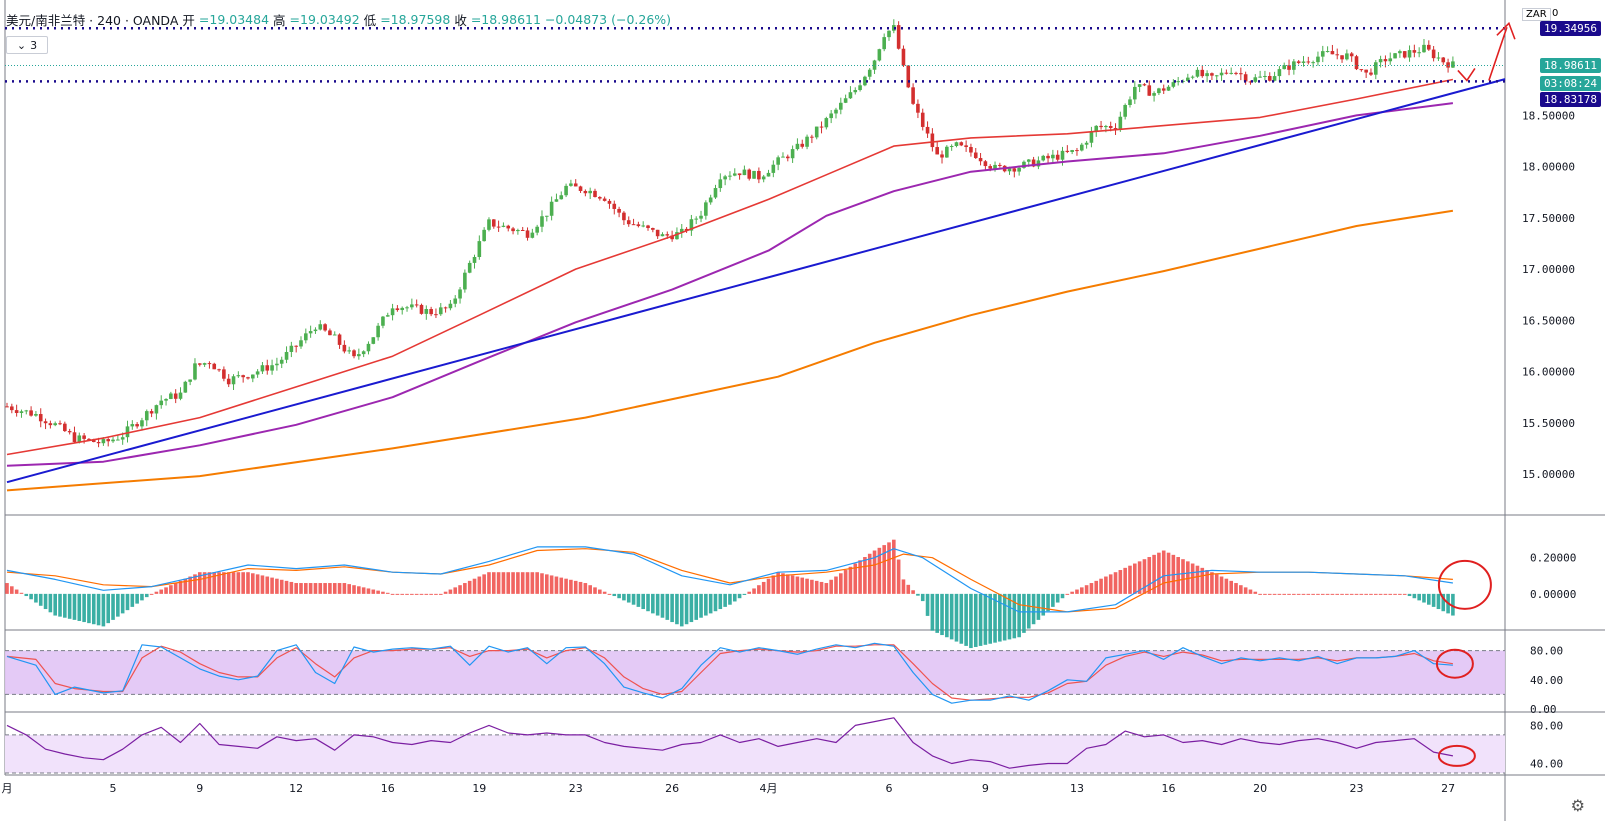  What do you see at coordinates (1546, 651) in the screenshot?
I see `stoch-tick-label: 80.00` at bounding box center [1546, 651].